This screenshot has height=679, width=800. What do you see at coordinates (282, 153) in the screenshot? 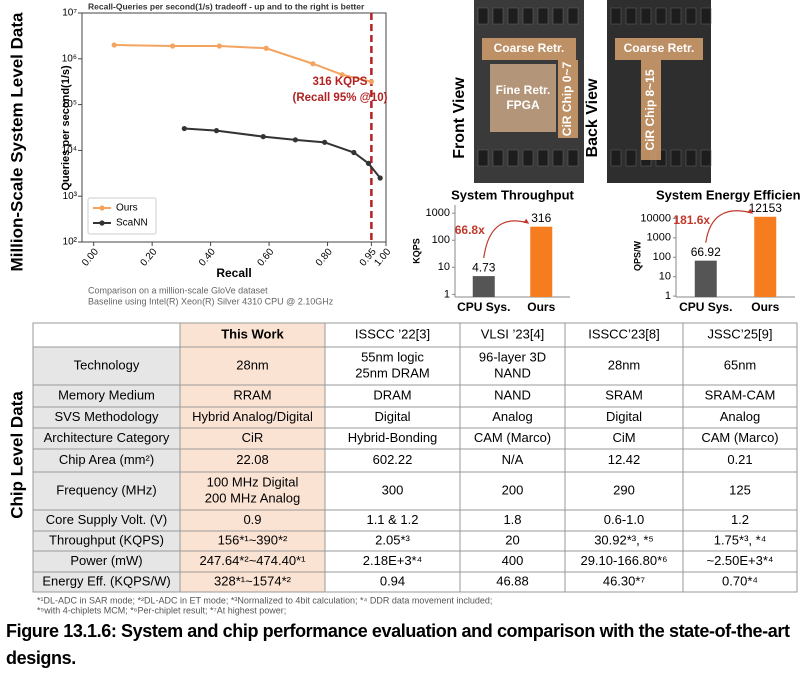
I see `series-line` at bounding box center [282, 153].